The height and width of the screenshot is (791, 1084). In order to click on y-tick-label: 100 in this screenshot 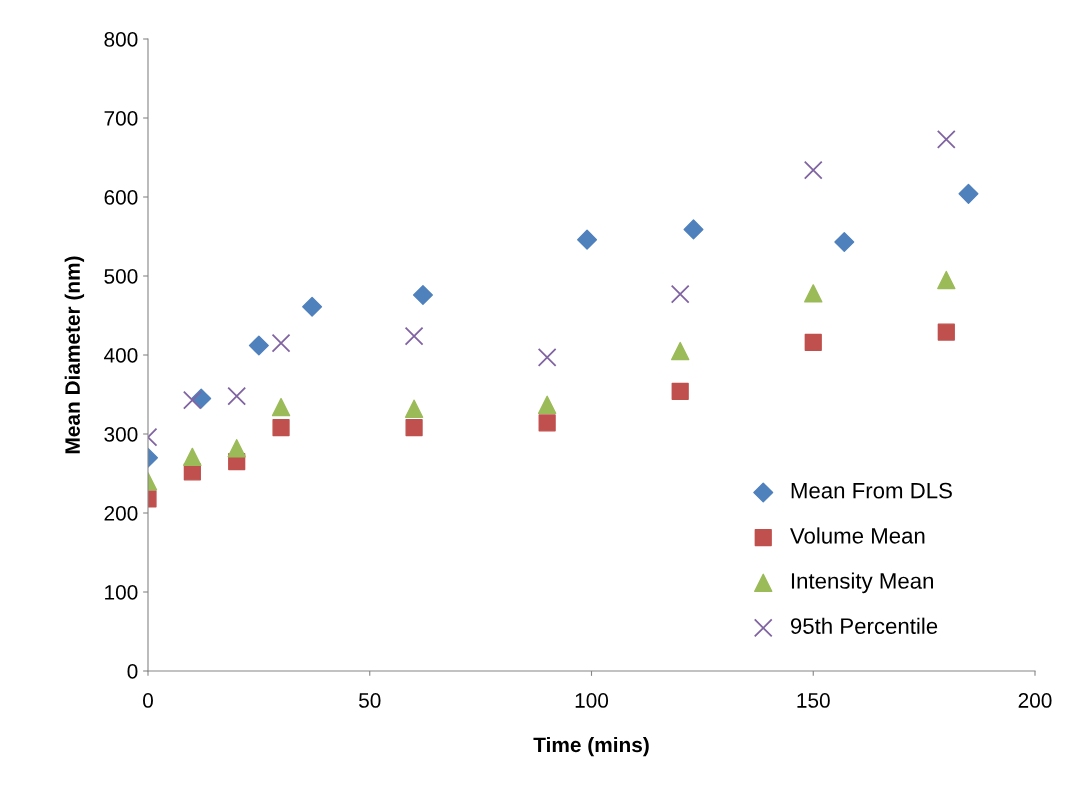, I will do `click(121, 592)`.